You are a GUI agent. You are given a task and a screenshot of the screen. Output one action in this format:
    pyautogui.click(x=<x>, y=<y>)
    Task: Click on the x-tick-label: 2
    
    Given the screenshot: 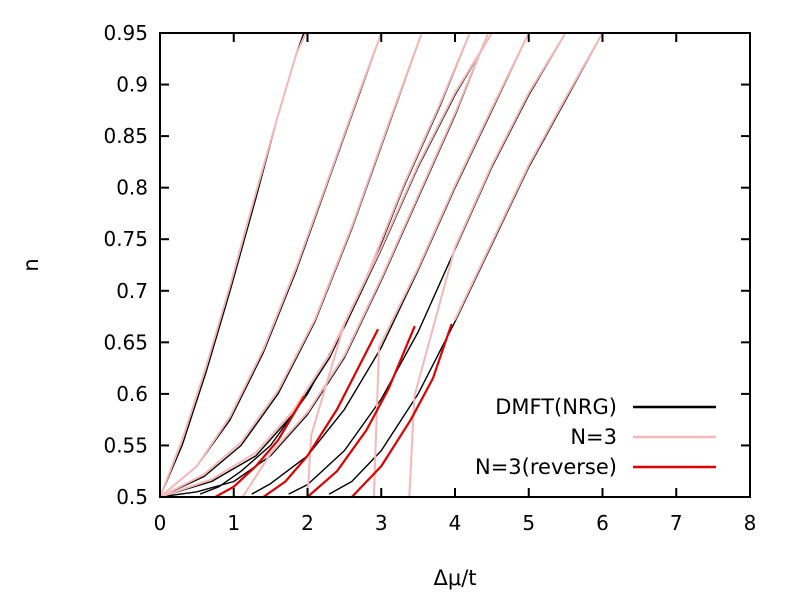 What is the action you would take?
    pyautogui.click(x=307, y=523)
    